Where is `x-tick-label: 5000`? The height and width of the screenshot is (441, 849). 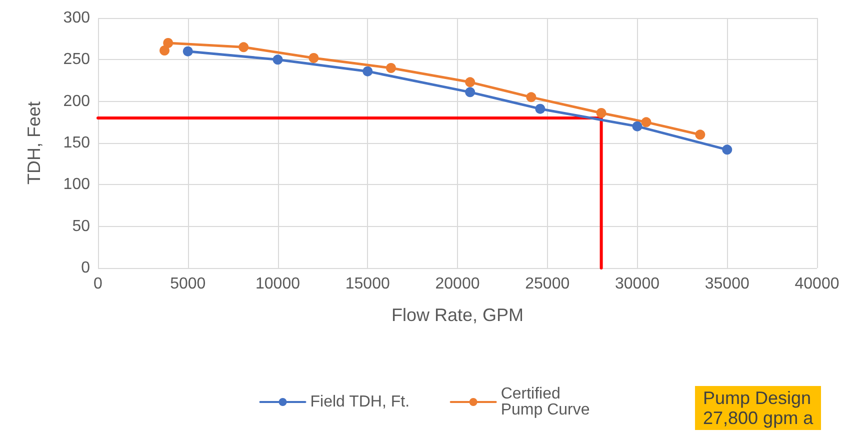 x-tick-label: 5000 is located at coordinates (188, 284).